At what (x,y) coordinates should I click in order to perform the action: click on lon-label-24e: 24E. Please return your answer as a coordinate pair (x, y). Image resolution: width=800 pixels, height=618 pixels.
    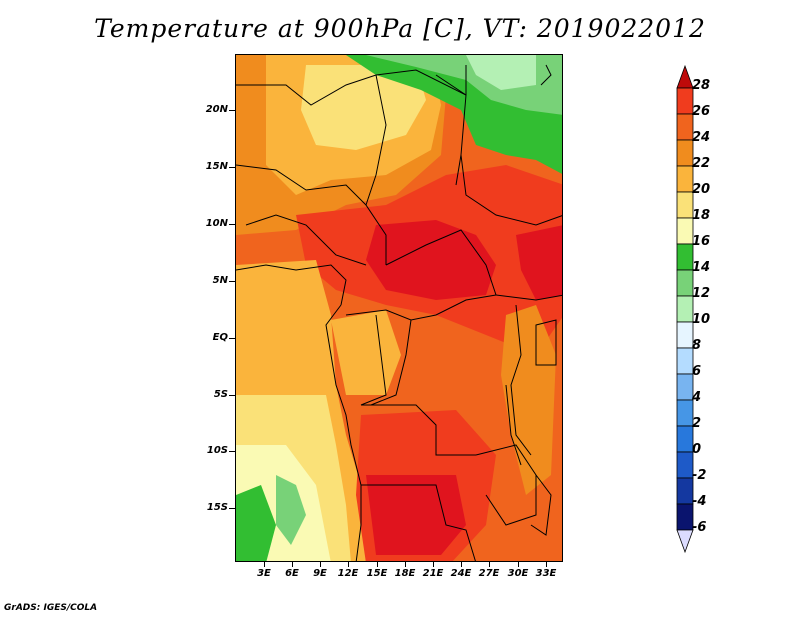
    Looking at the image, I should click on (461, 573).